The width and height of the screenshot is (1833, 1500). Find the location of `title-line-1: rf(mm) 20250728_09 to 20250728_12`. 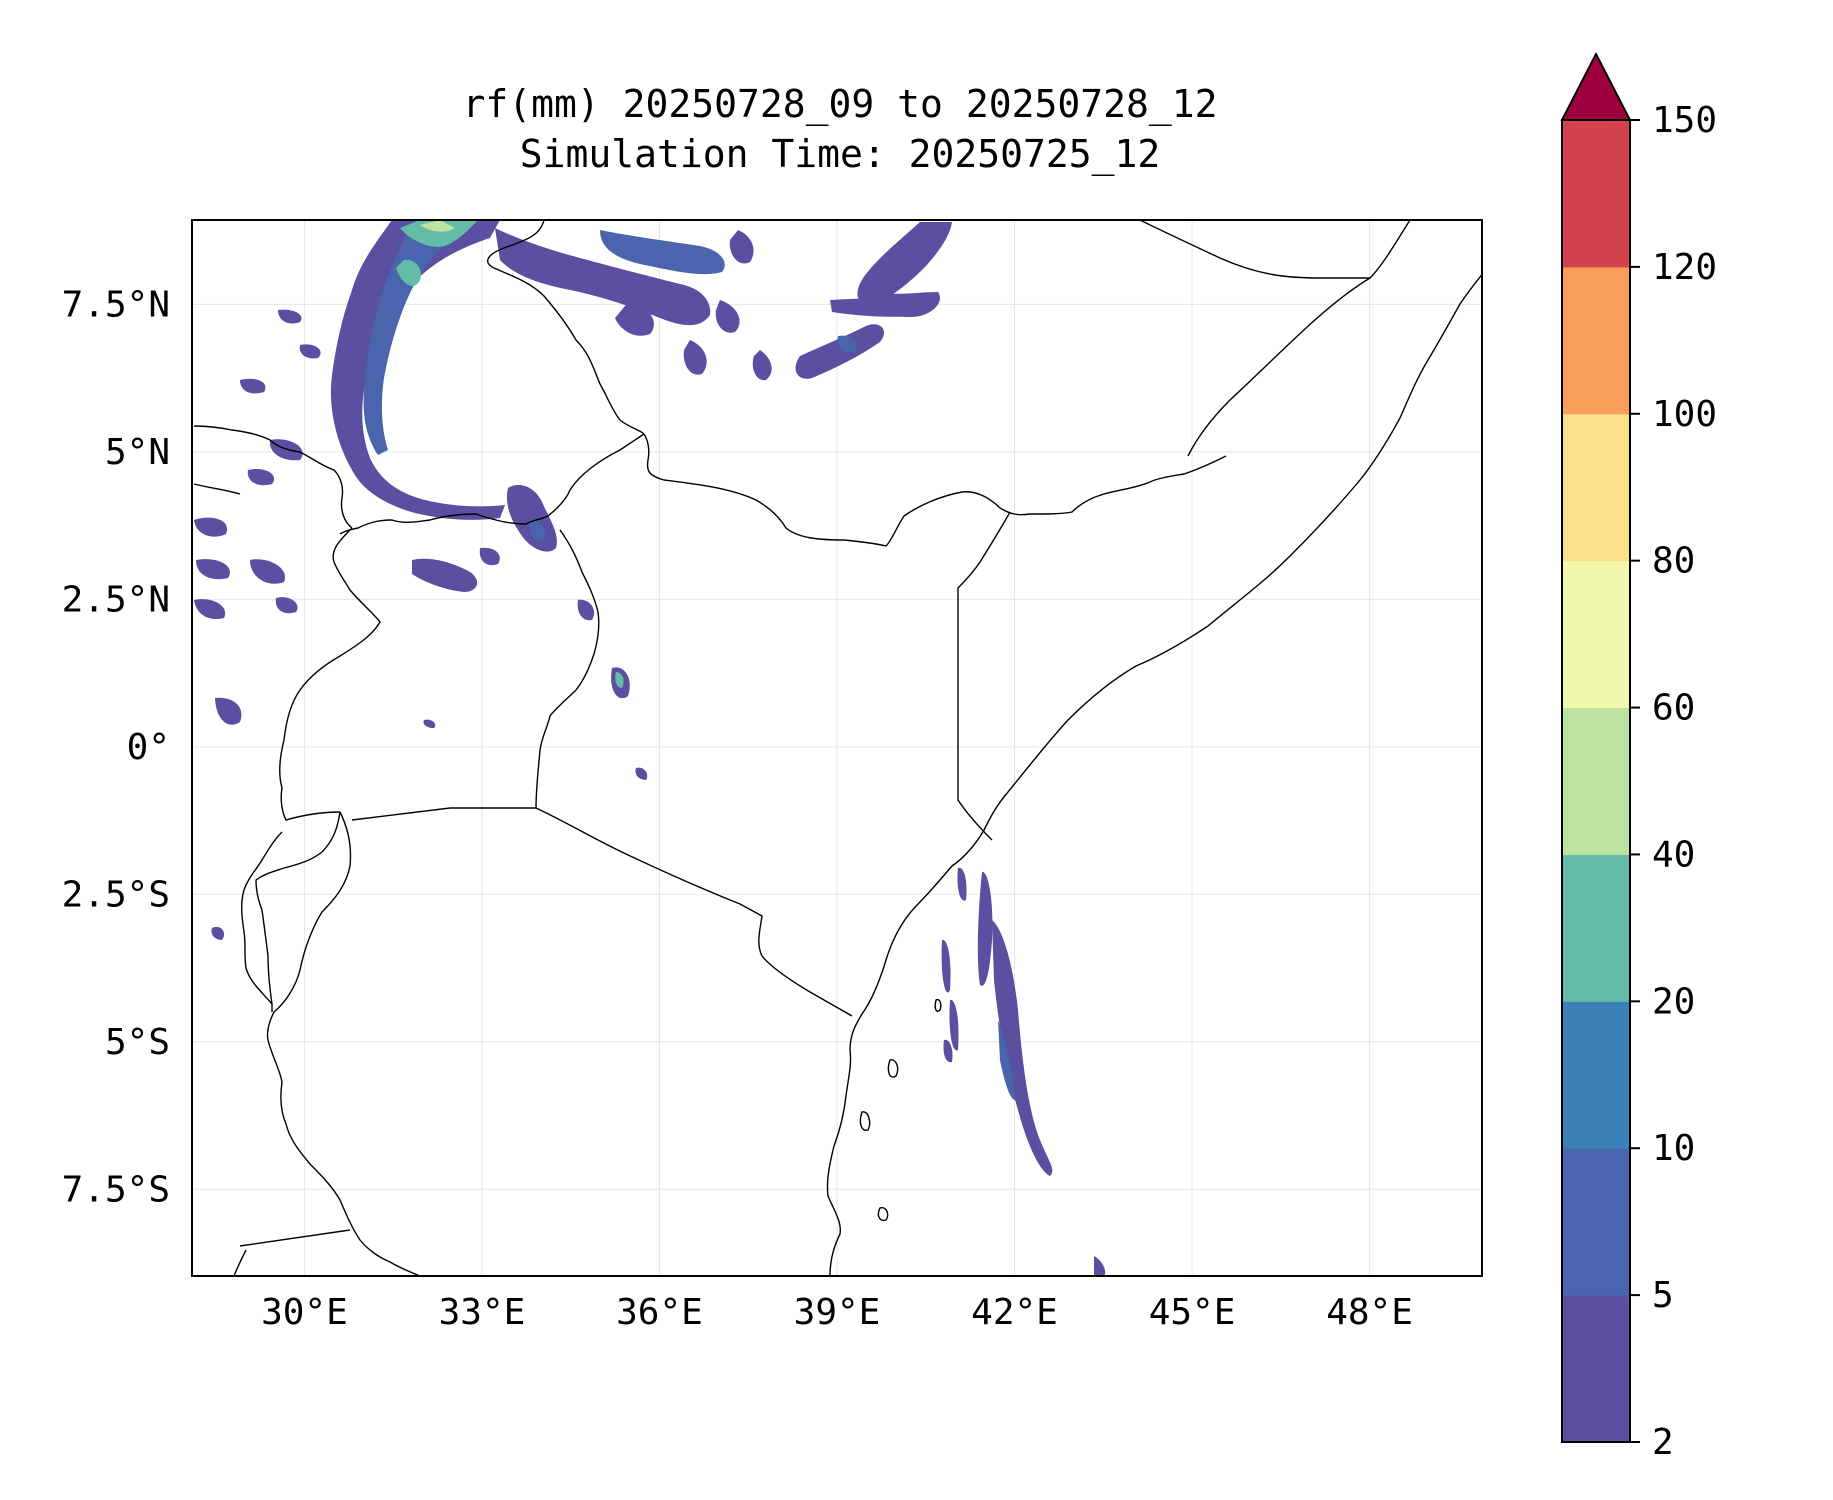

title-line-1: rf(mm) 20250728_09 to 20250728_12 is located at coordinates (840, 104).